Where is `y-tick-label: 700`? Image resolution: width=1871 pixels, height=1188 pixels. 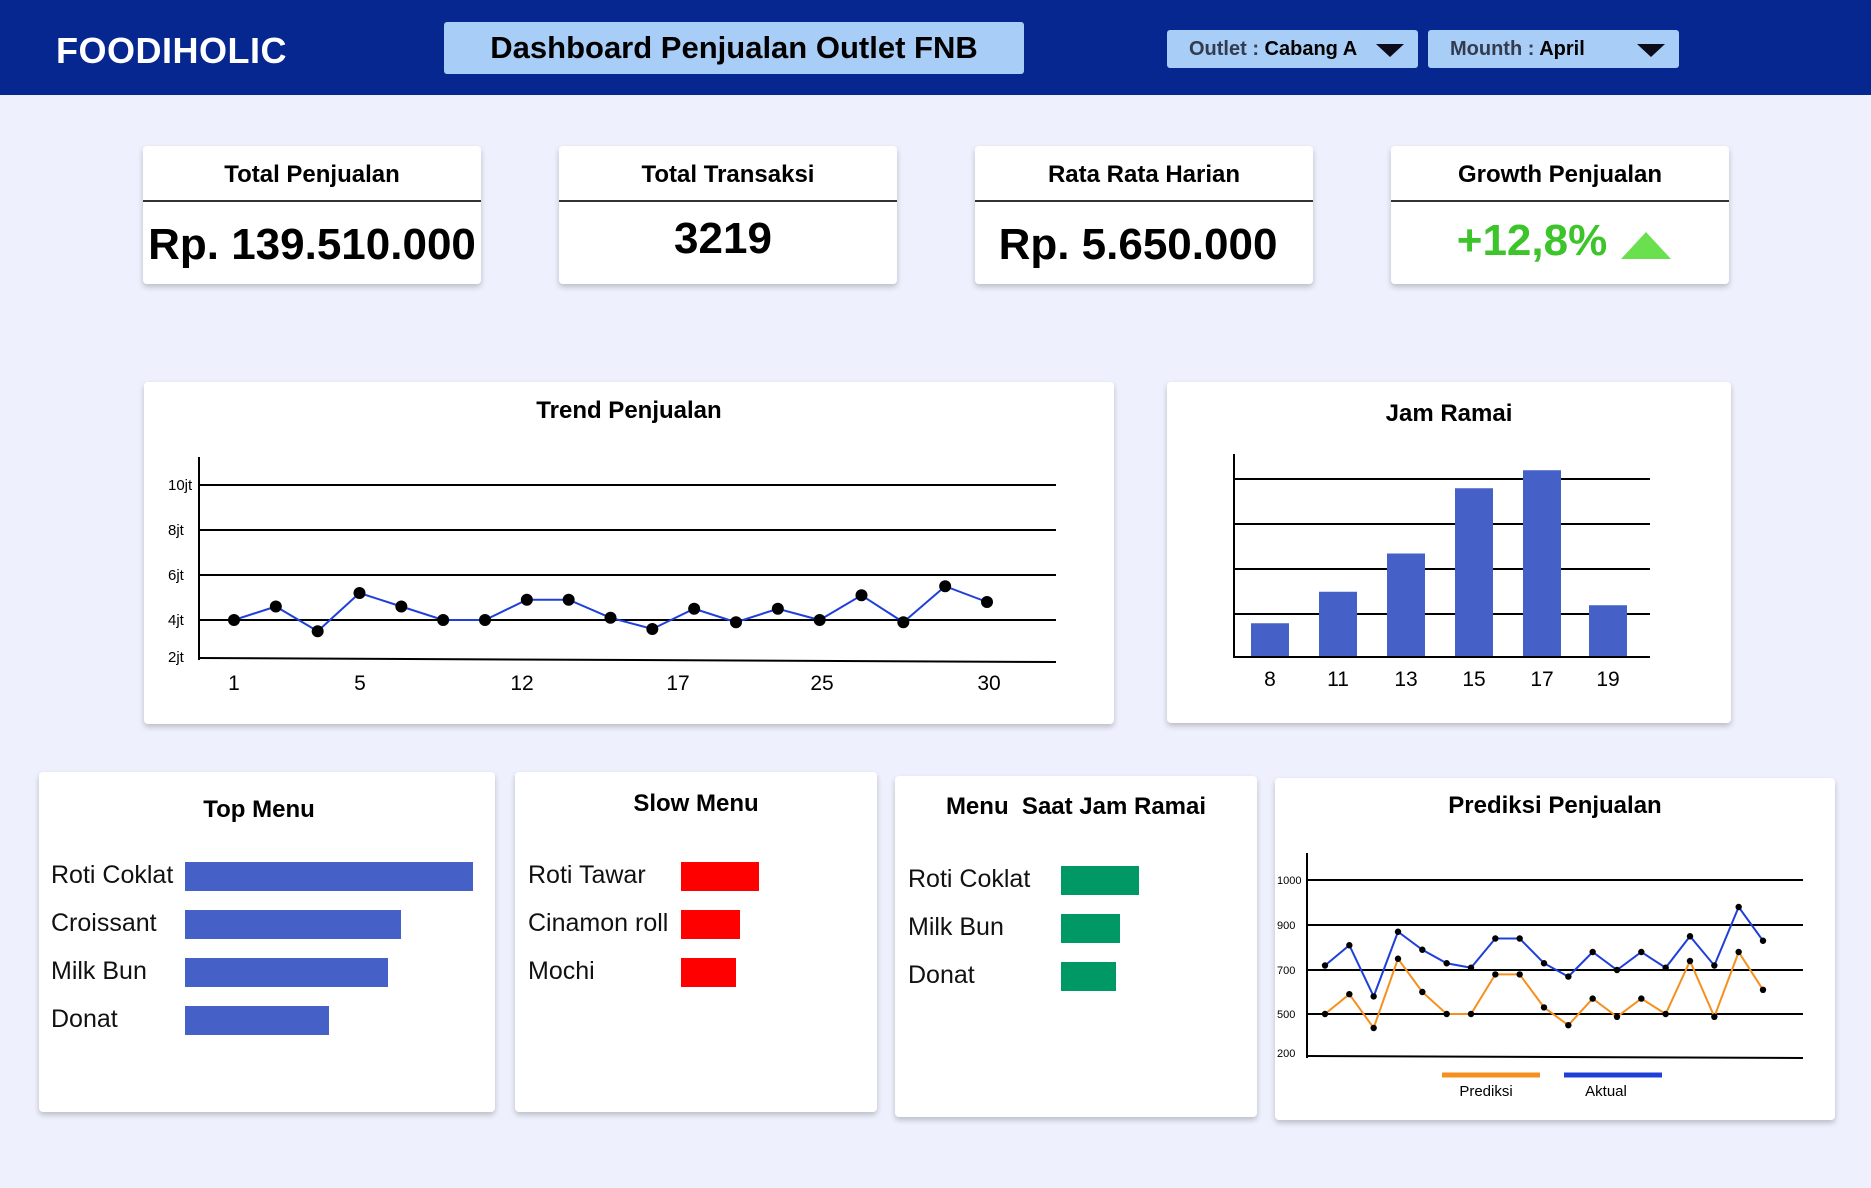
y-tick-label: 700 is located at coordinates (1286, 971).